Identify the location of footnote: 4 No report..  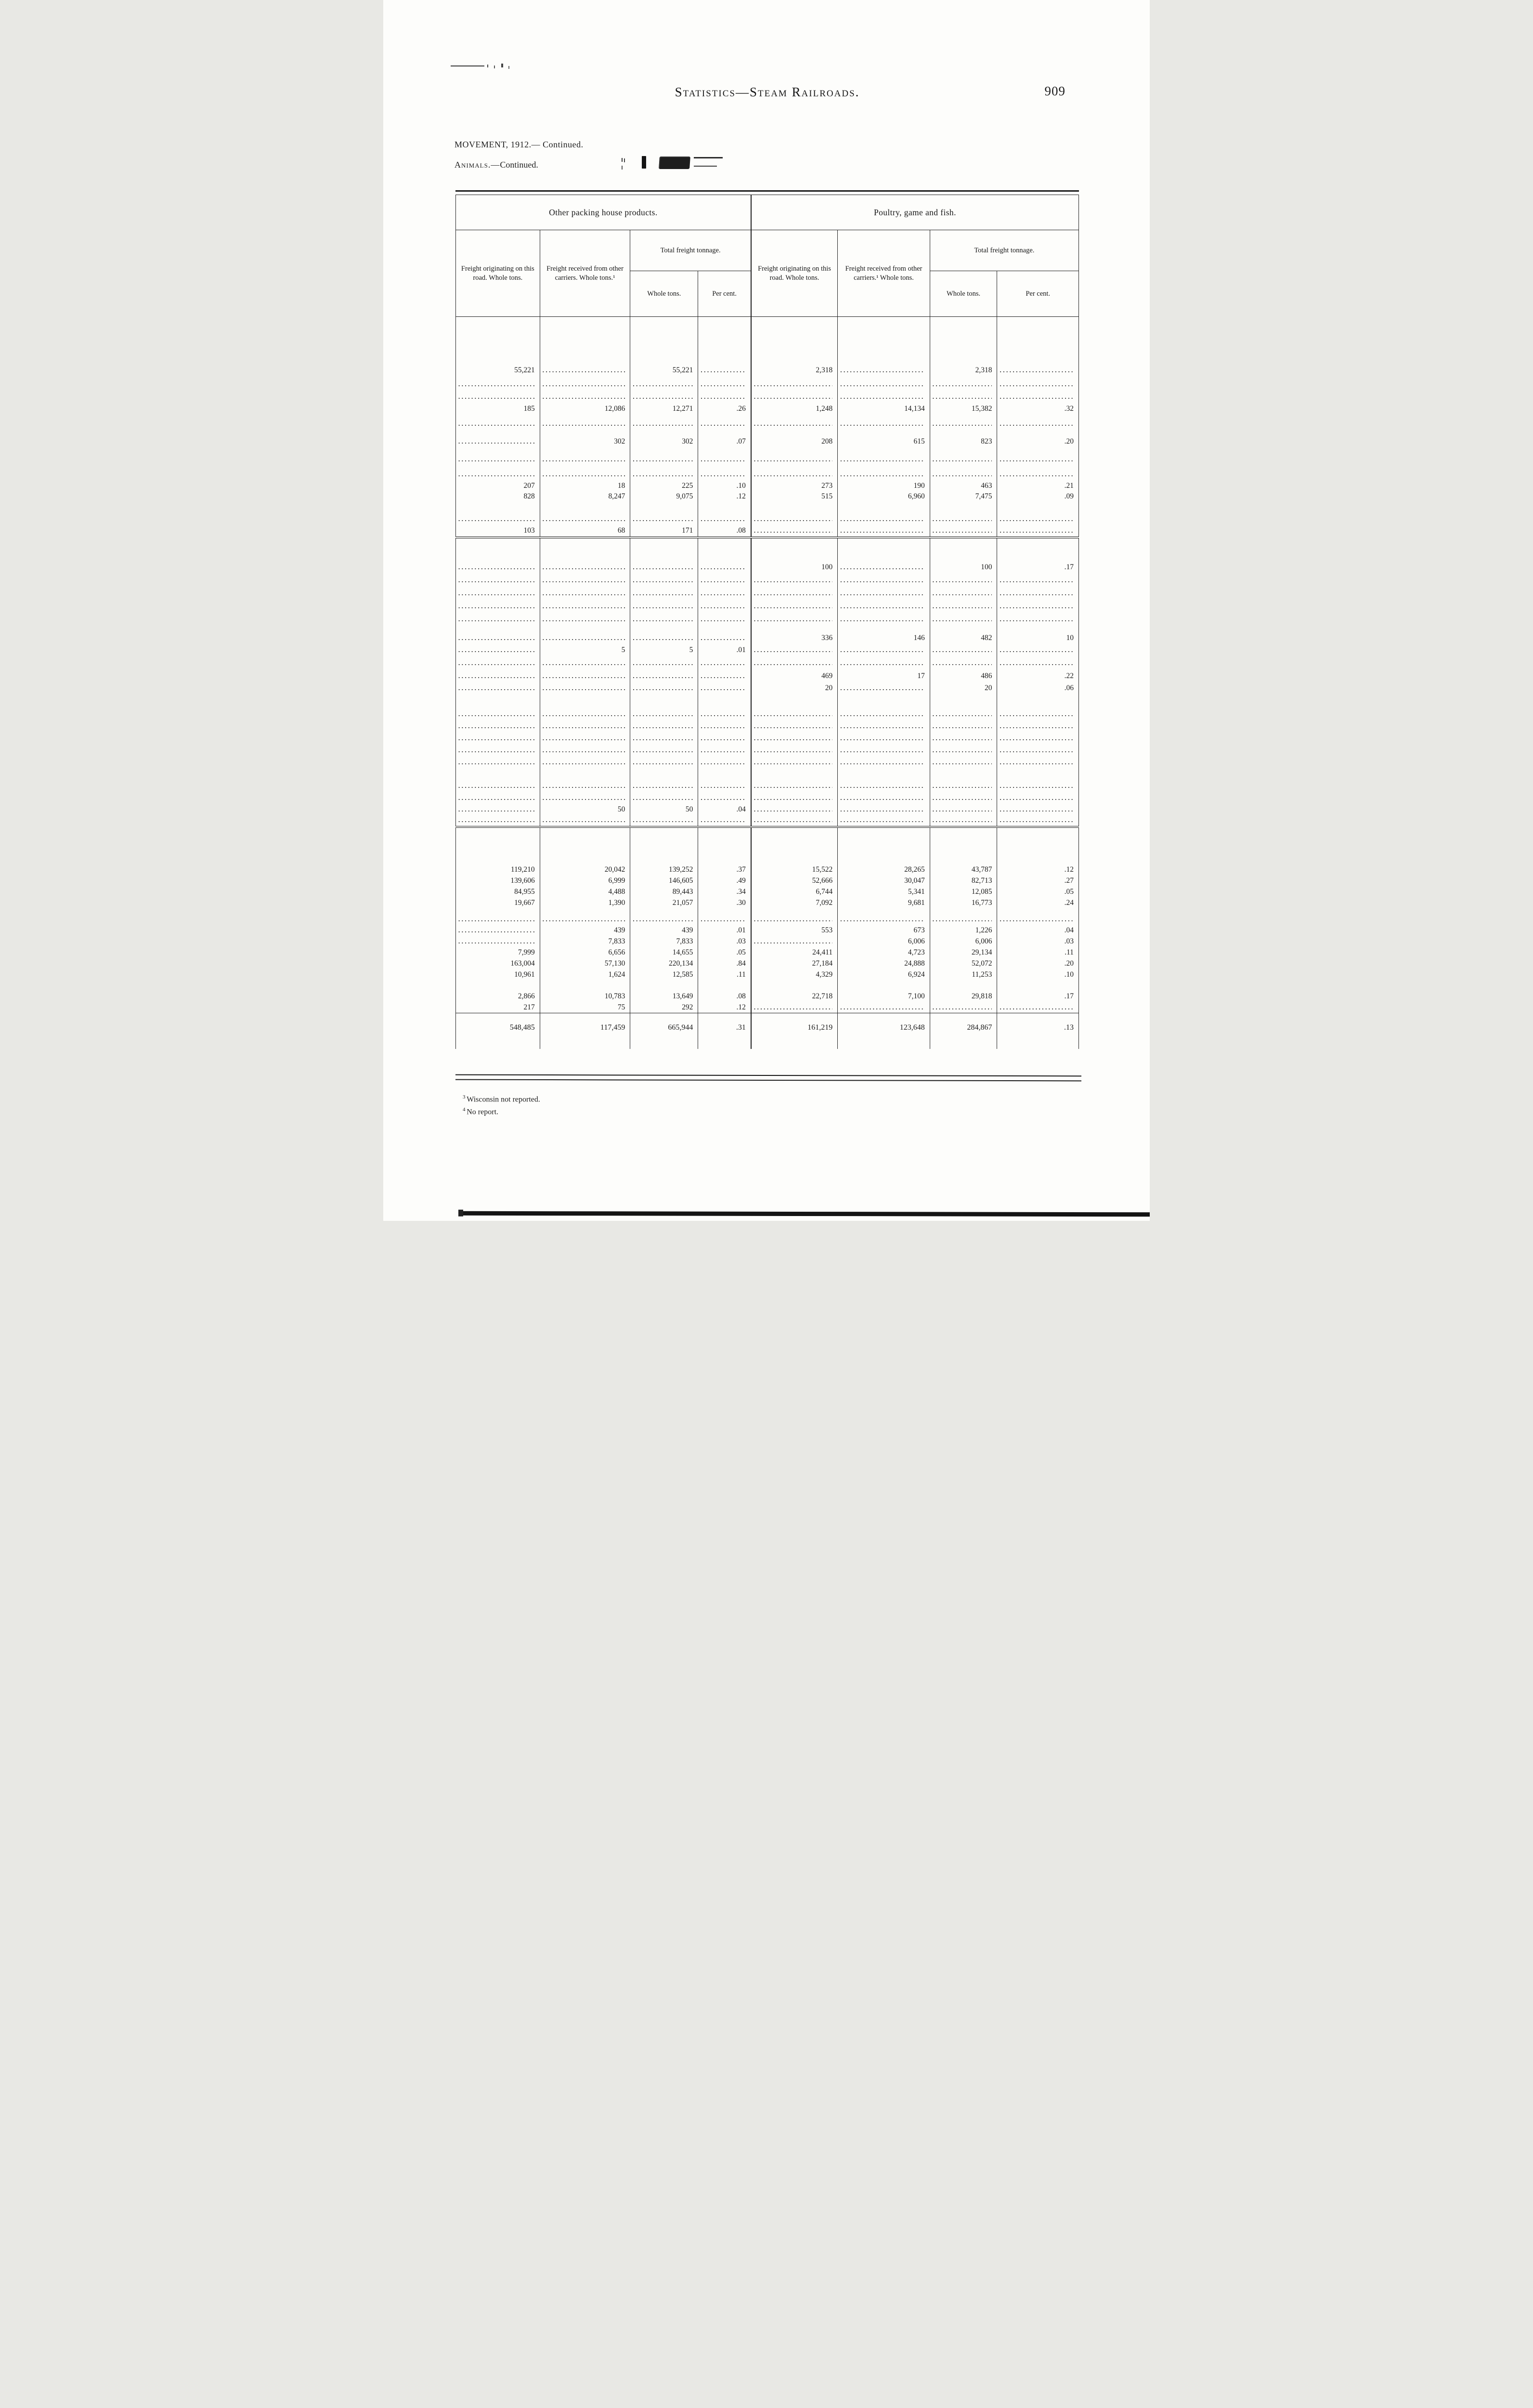
(481, 1111).